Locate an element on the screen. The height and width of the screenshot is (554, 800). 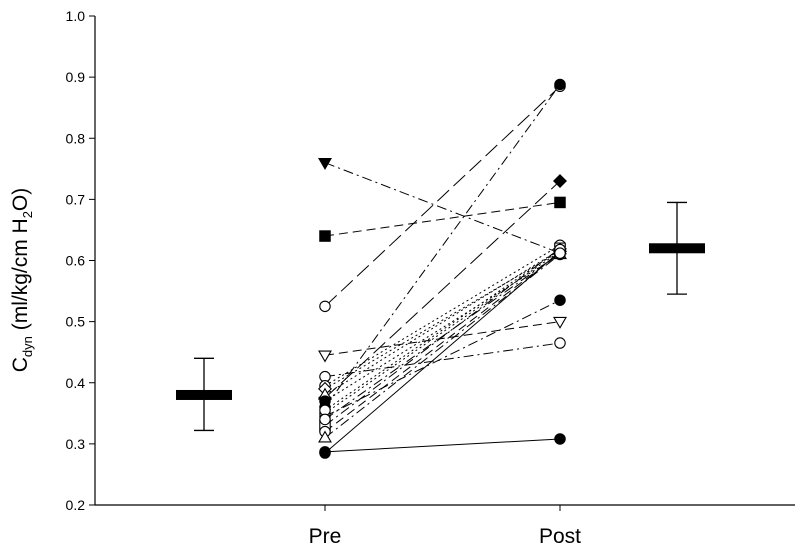
y-tick-label: 0.2 is located at coordinates (76, 505).